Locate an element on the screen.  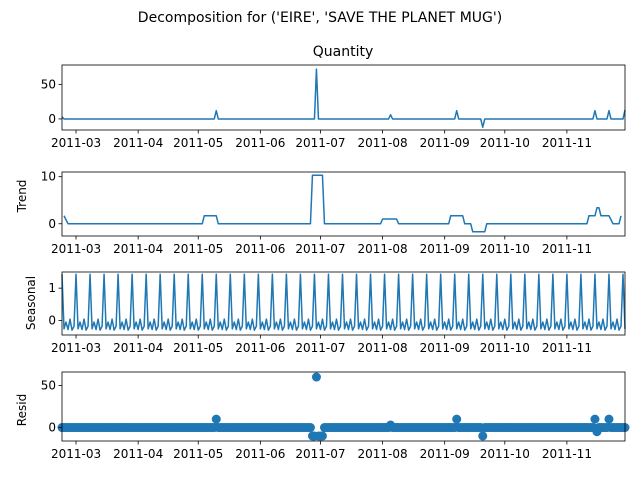
quantity-xtick-label: 2011-08 is located at coordinates (382, 143).